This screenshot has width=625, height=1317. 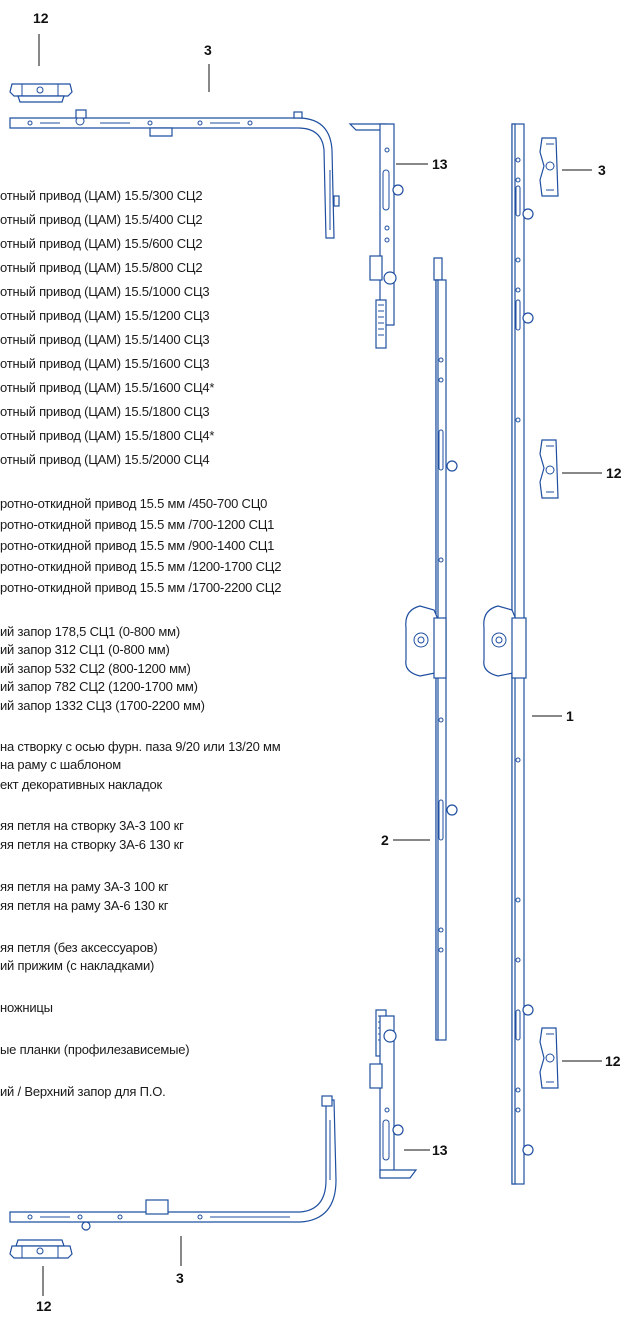 What do you see at coordinates (613, 1061) in the screenshot?
I see `callout-12-right-bottom: 12` at bounding box center [613, 1061].